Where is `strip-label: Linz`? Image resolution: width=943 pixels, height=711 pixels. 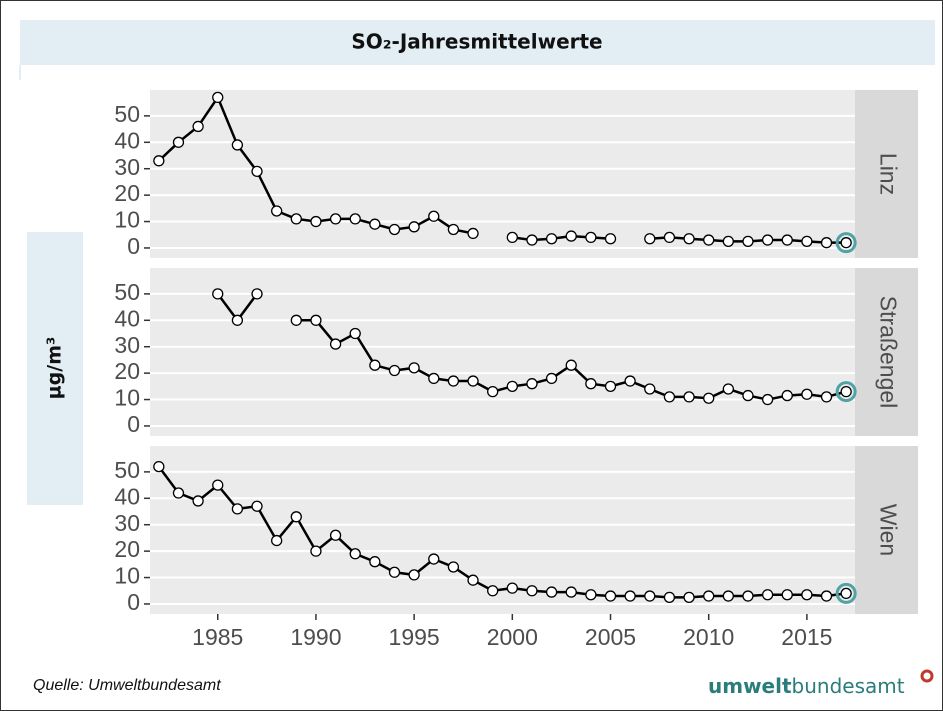 strip-label: Linz is located at coordinates (888, 174).